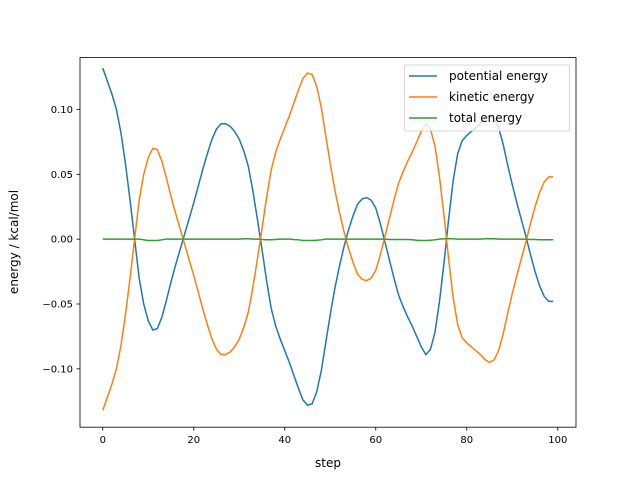 The height and width of the screenshot is (480, 640). What do you see at coordinates (328, 463) in the screenshot?
I see `x-axis-label: step` at bounding box center [328, 463].